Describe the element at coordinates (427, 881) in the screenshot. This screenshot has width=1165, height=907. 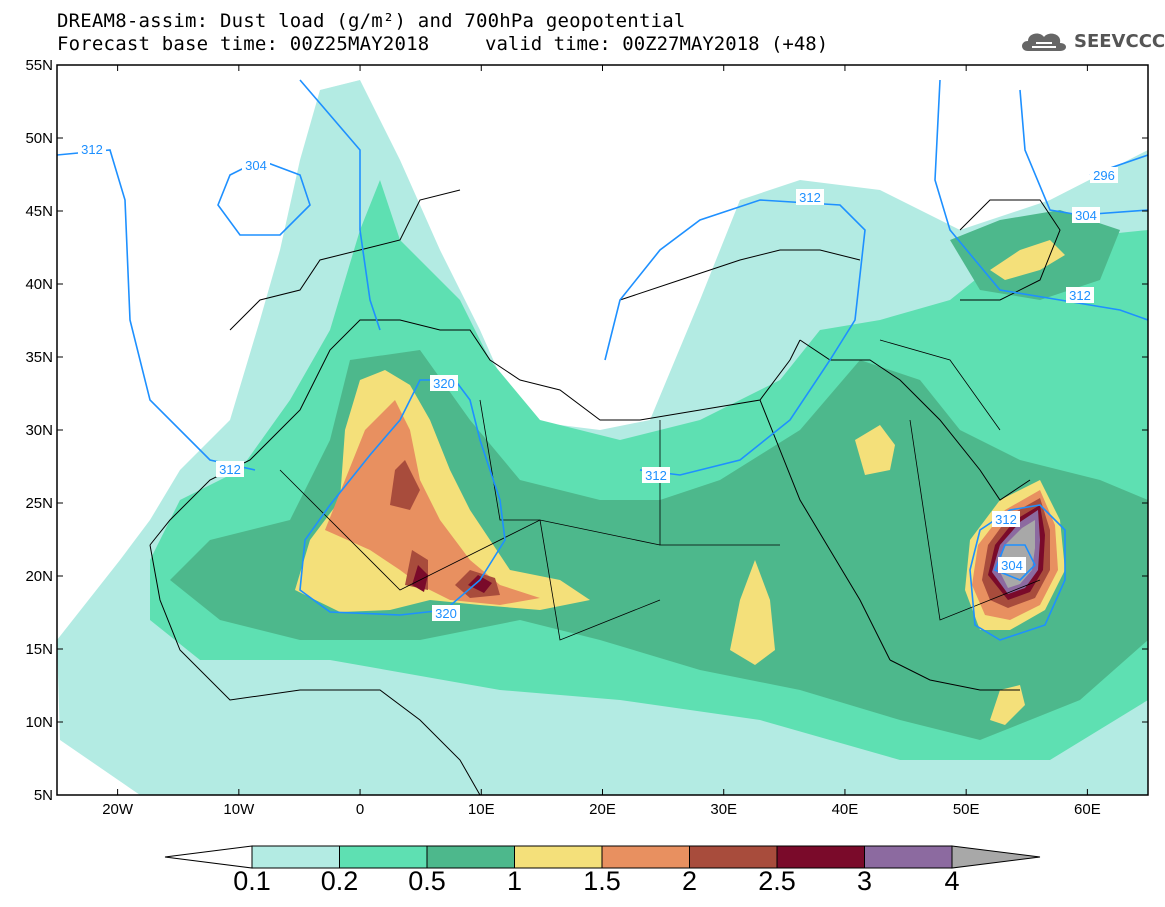
I see `colorbar-tick-label: 0.5` at that location.